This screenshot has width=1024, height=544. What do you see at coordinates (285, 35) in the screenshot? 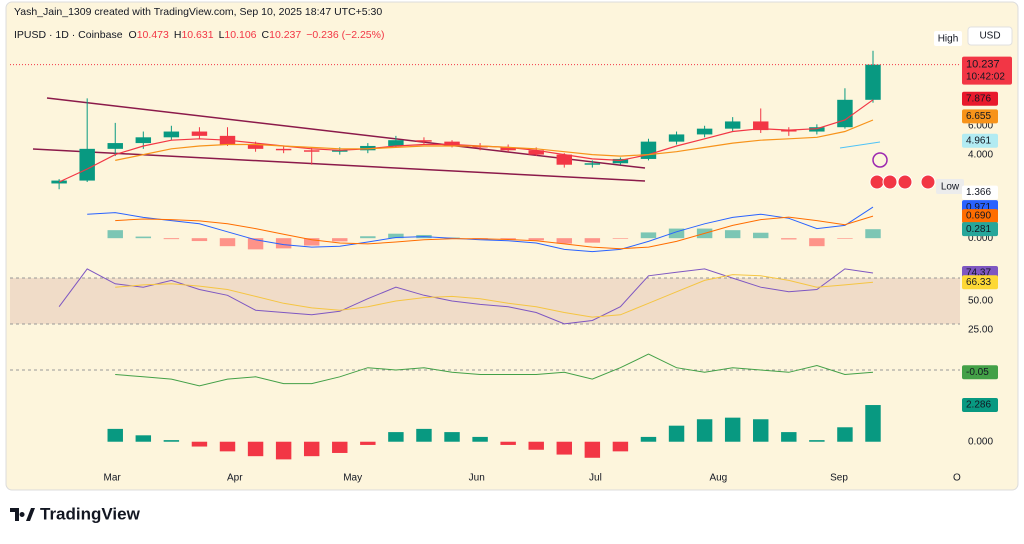
I see `ohlc-value: 10.237` at bounding box center [285, 35].